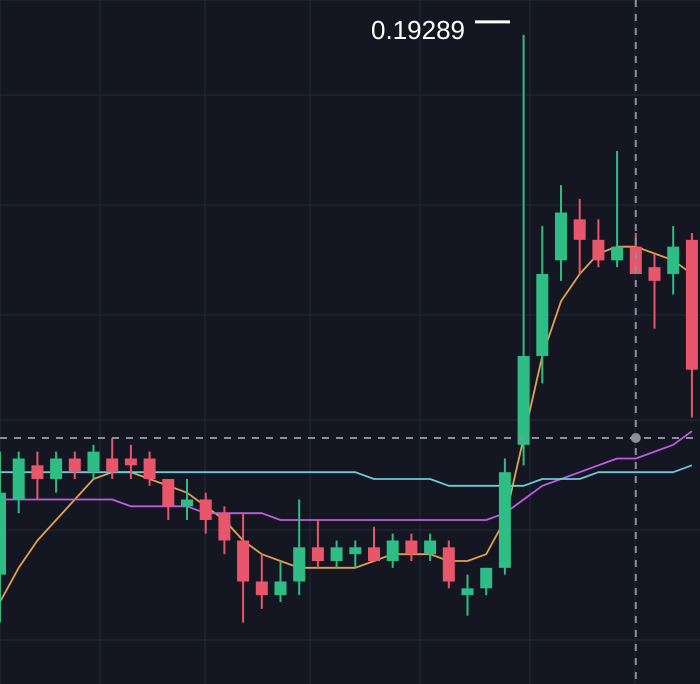 The width and height of the screenshot is (700, 684). What do you see at coordinates (635, 438) in the screenshot?
I see `crosshair-center-dot` at bounding box center [635, 438].